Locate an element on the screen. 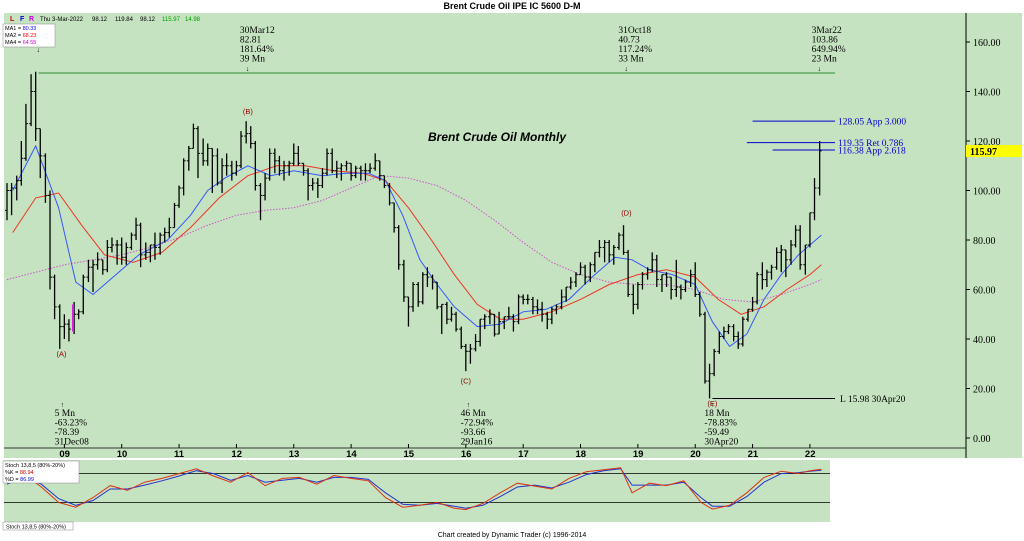  top-annotation-text: 3Mar22 is located at coordinates (827, 31).